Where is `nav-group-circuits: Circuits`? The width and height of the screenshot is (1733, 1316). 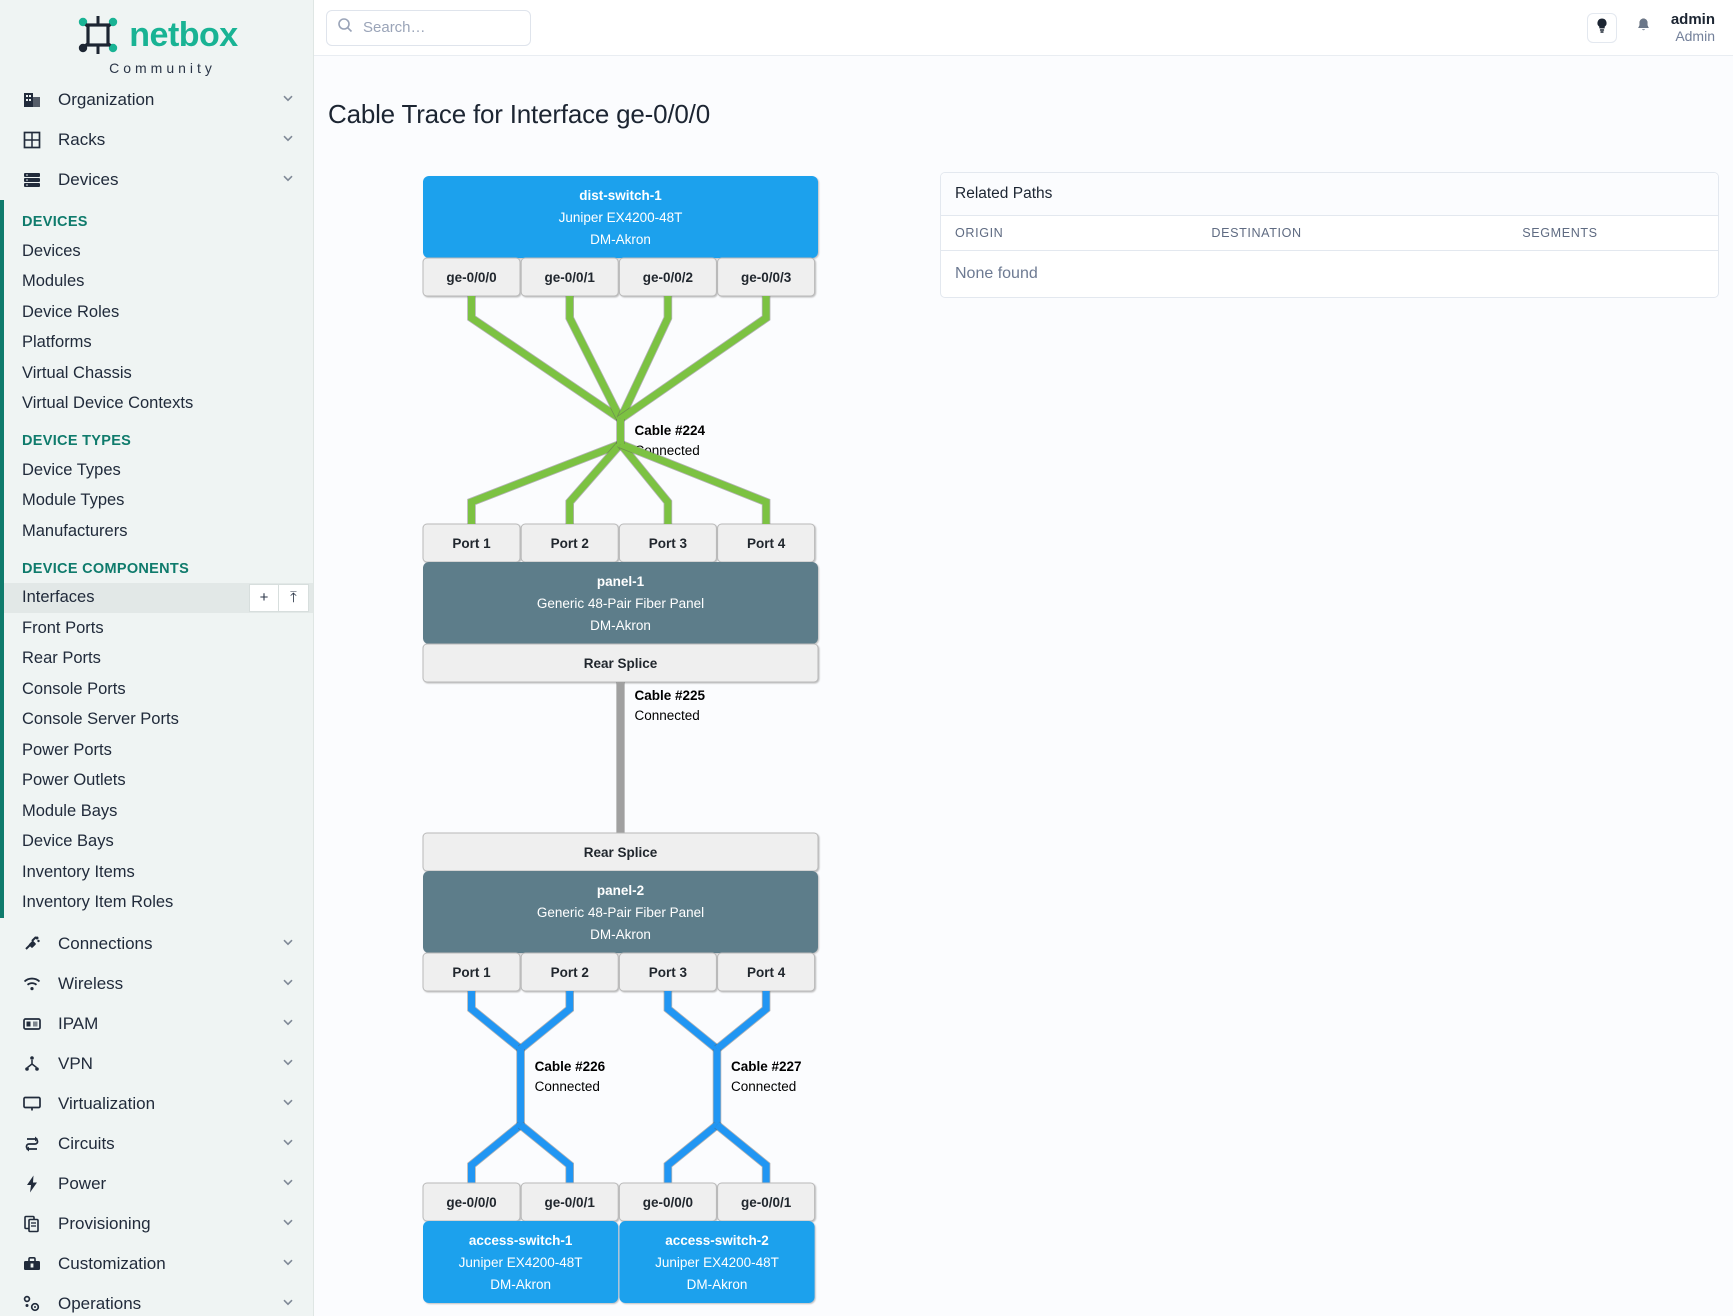
nav-group-circuits: Circuits is located at coordinates (156, 1144).